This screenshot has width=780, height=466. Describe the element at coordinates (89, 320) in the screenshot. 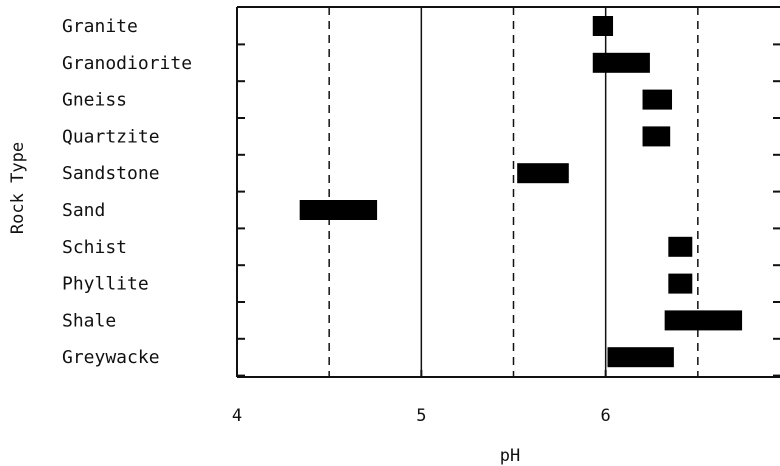

I see `category-label: Shale` at that location.